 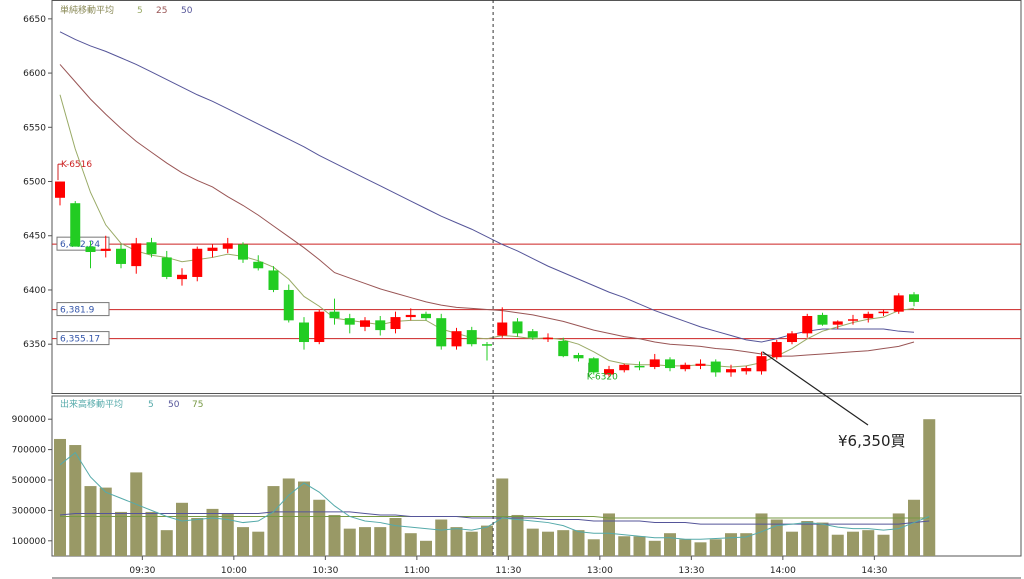 What do you see at coordinates (691, 571) in the screenshot?
I see `time-tick-label: 13:30` at bounding box center [691, 571].